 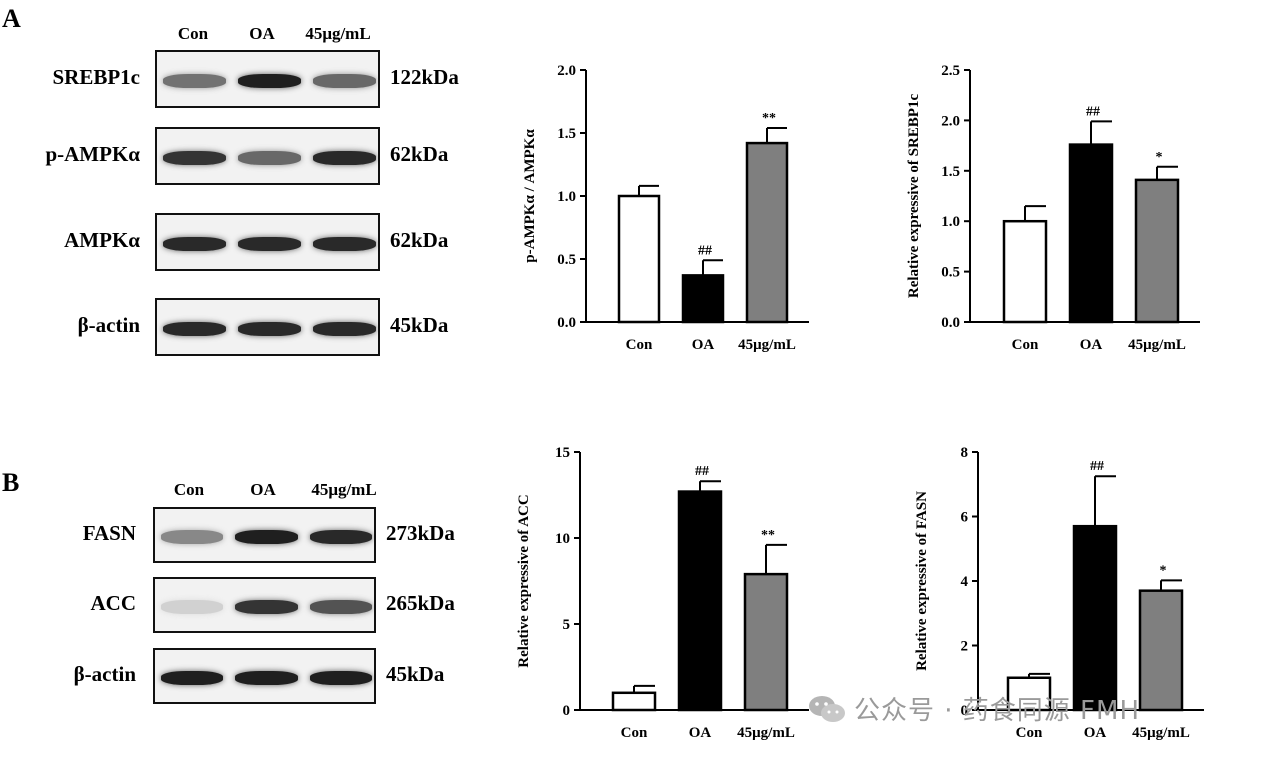 I want to click on b-protein-label-1: ACC, so click(x=113, y=603).